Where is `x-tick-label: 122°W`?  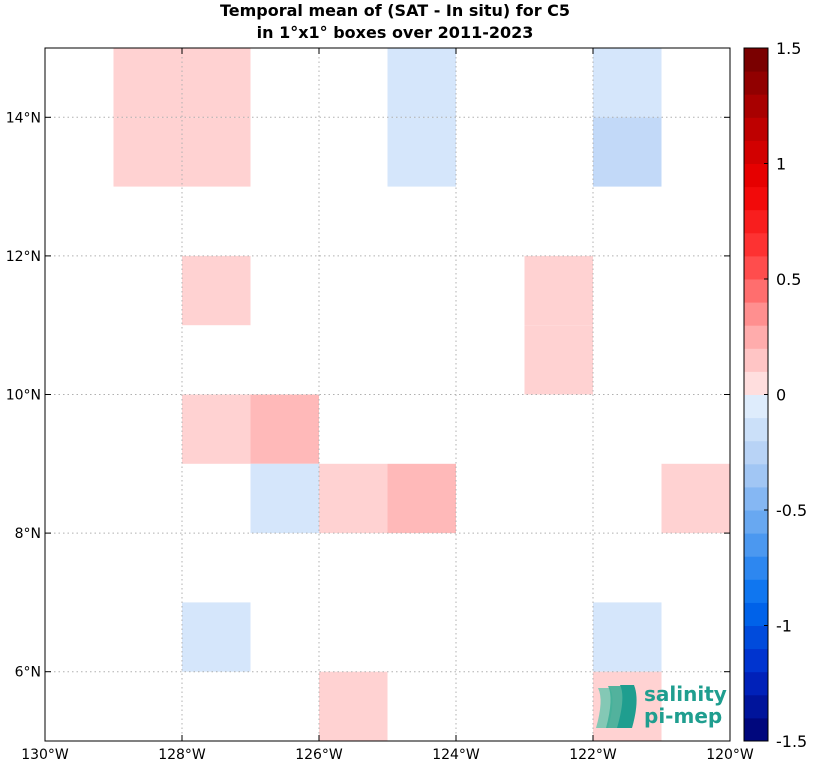
x-tick-label: 122°W is located at coordinates (593, 755).